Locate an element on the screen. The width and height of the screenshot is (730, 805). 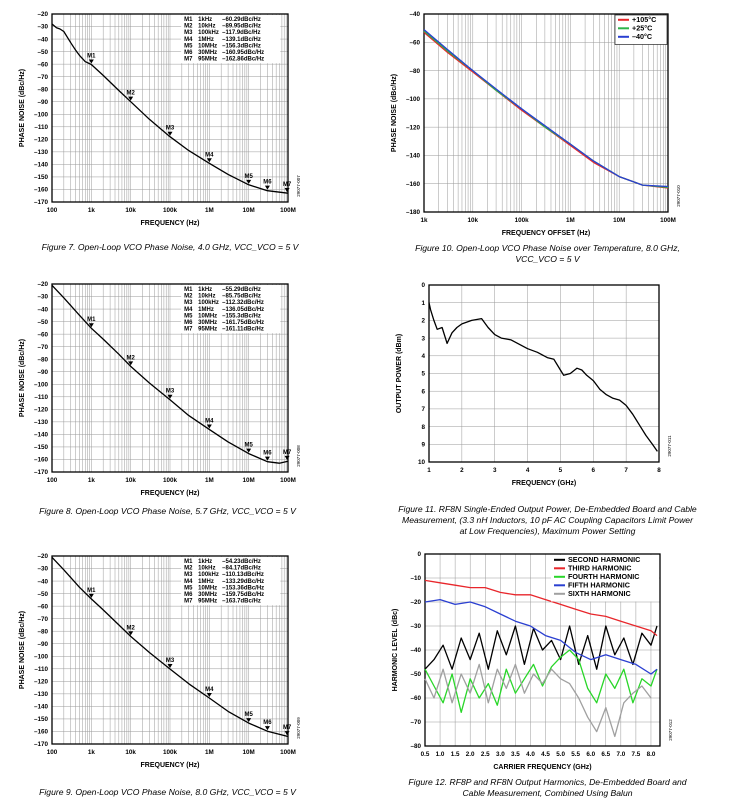
x-tick-label: 2 is located at coordinates (462, 470).